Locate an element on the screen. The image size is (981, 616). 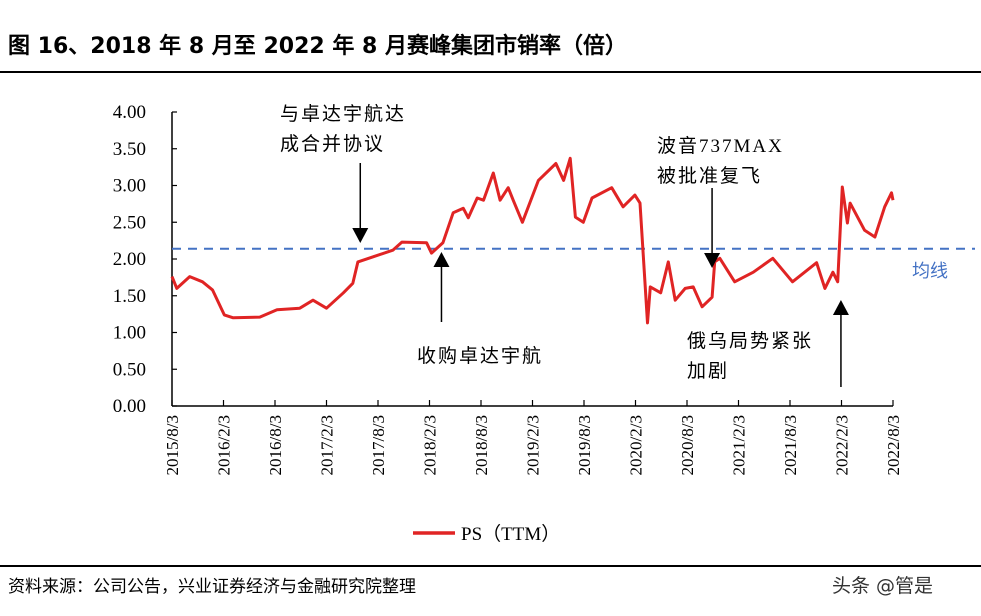
y-tick-label: 1.00 is located at coordinates (129, 333).